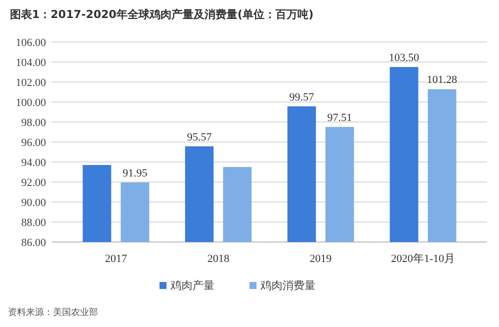  Describe the element at coordinates (162, 14) in the screenshot. I see `chart-title: 图表1：2017-2020年全球鸡肉产量及消费量(单位：百万吨)` at that location.